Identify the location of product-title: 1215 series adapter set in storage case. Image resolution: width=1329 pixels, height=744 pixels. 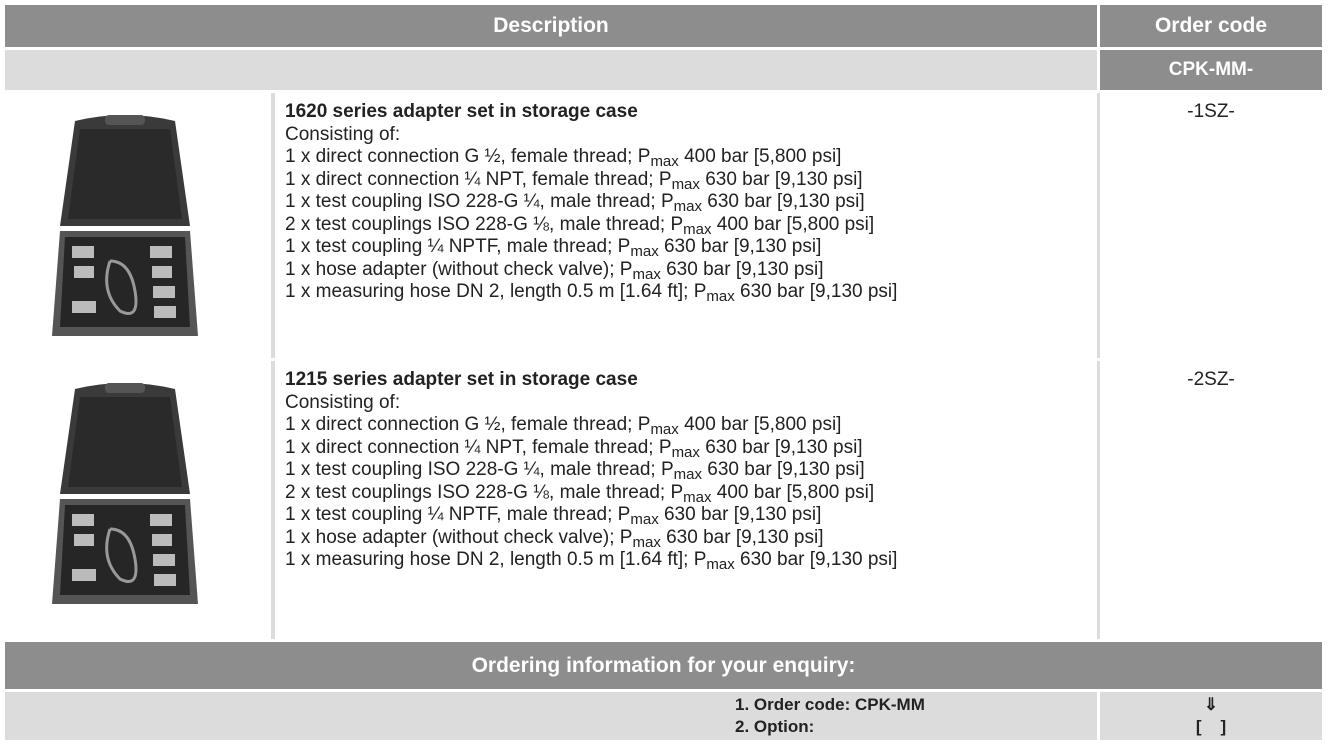
(461, 379).